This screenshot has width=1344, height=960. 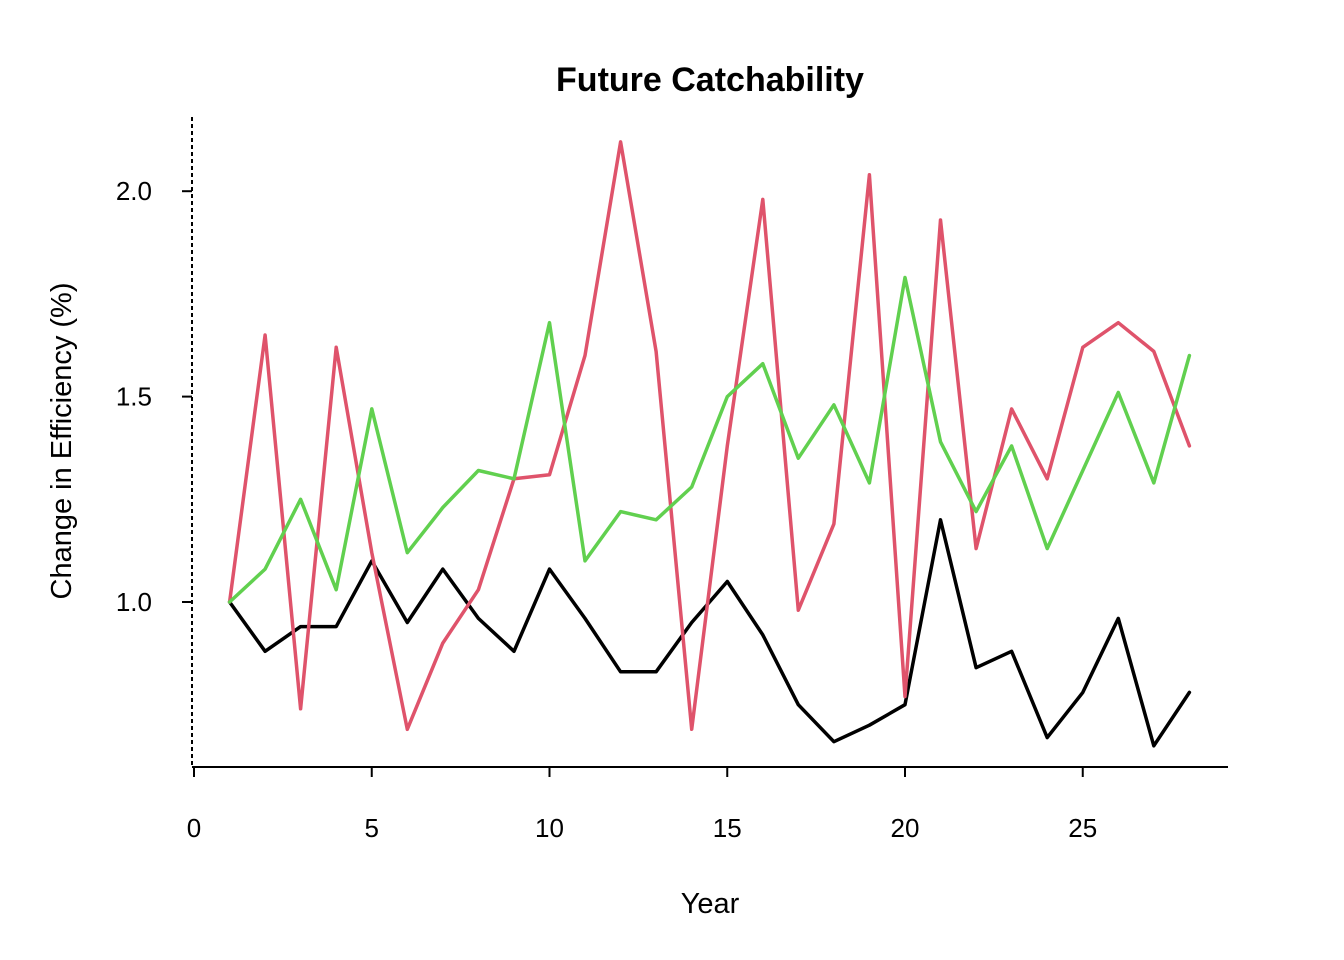 I want to click on x-tick-label: 0, so click(x=194, y=828).